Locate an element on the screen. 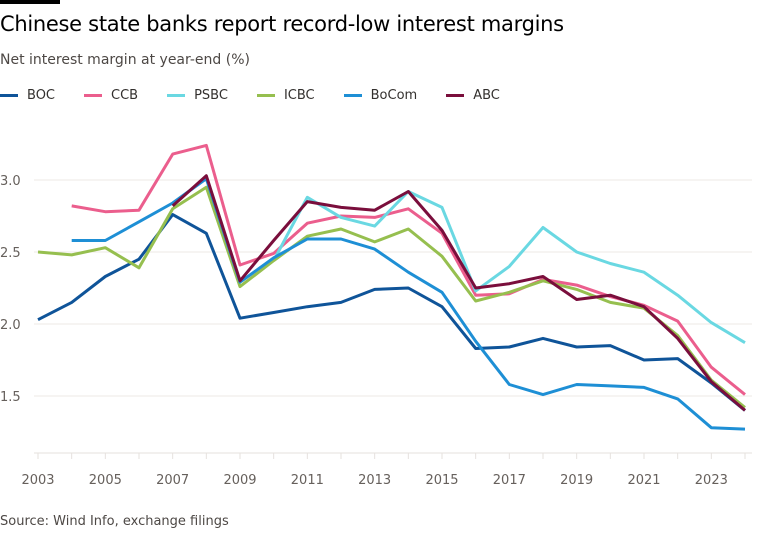  x-tick-label: 2015 is located at coordinates (441, 480).